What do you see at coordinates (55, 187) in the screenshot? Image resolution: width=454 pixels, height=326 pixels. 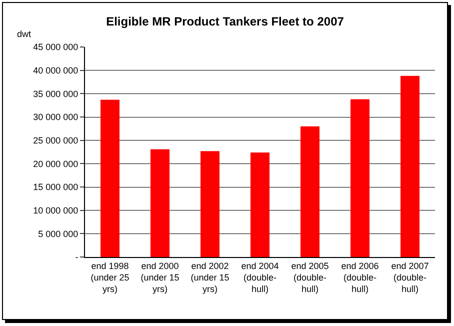 I see `y-tick-label: 15 000 000` at bounding box center [55, 187].